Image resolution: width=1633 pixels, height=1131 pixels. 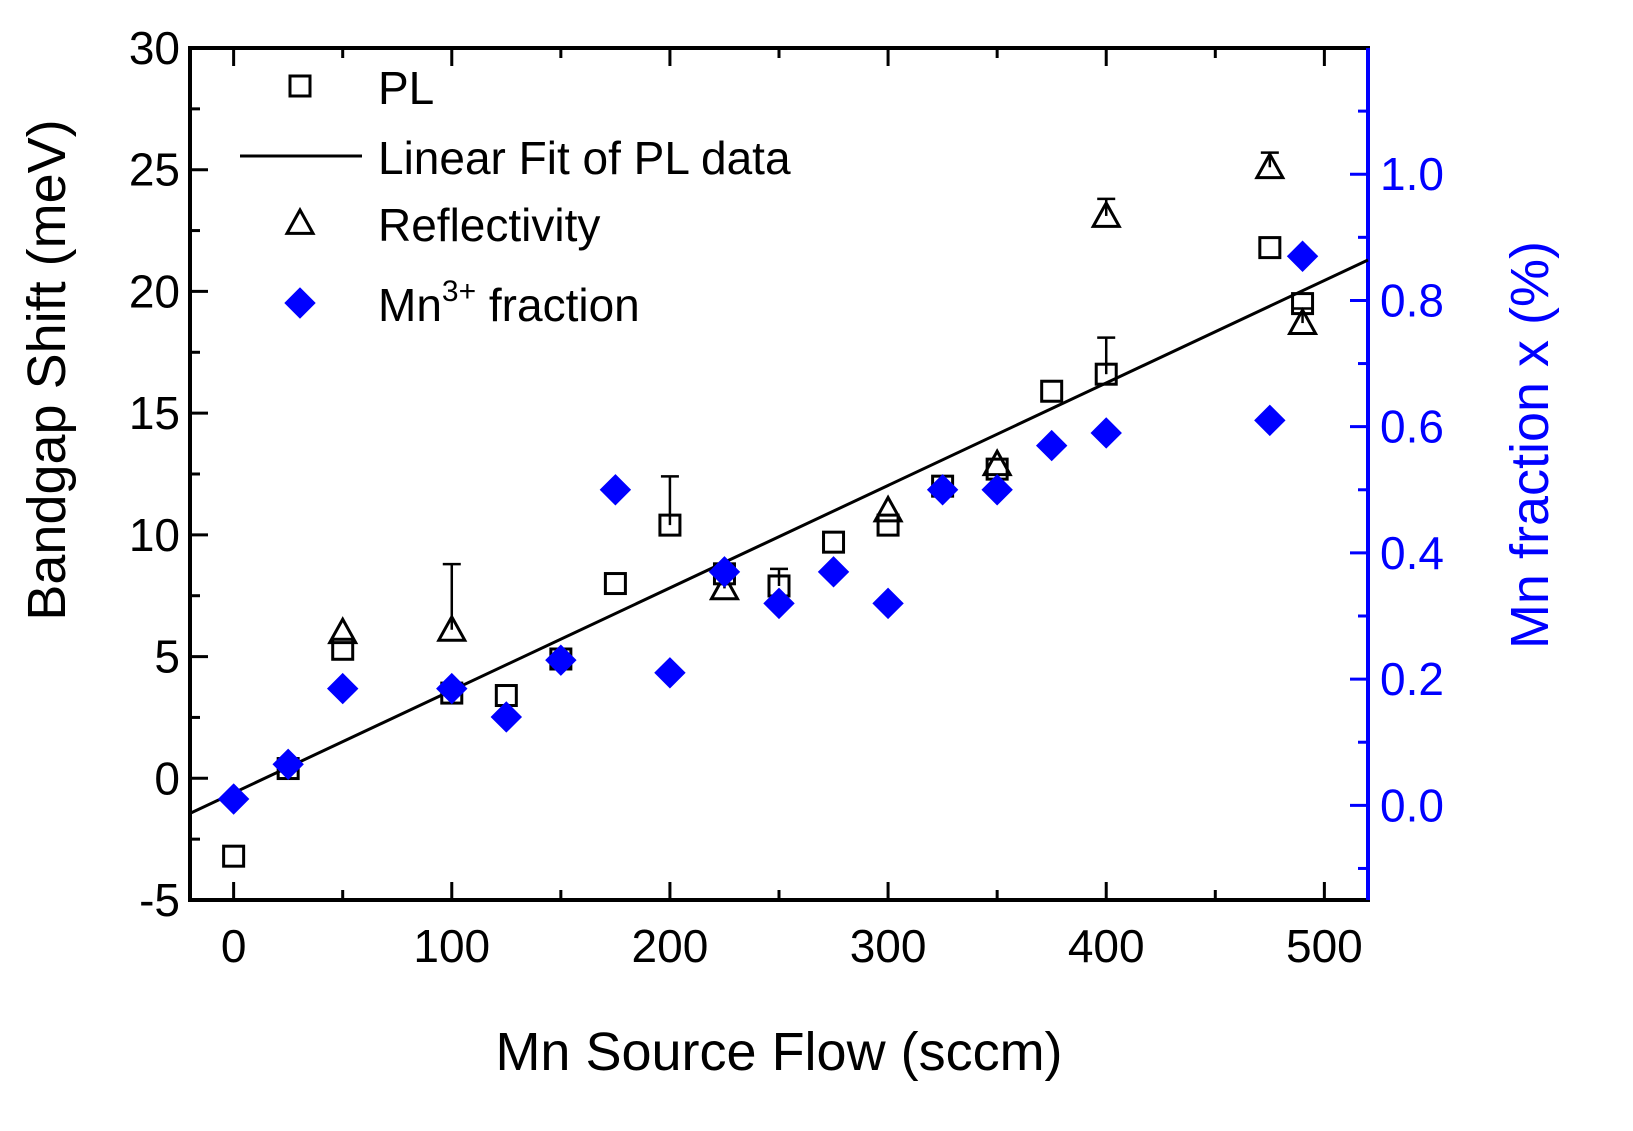 I want to click on x-axis-title: Mn Source Flow (sccm), so click(x=778, y=1052).